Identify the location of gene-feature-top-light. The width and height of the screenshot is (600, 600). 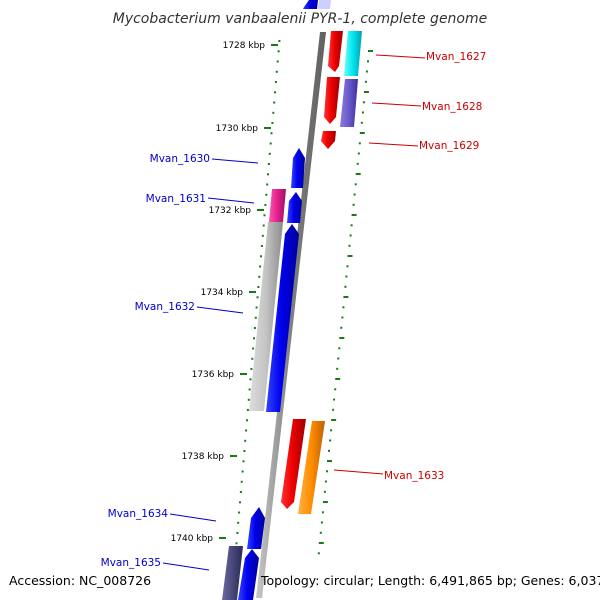
(324, 4).